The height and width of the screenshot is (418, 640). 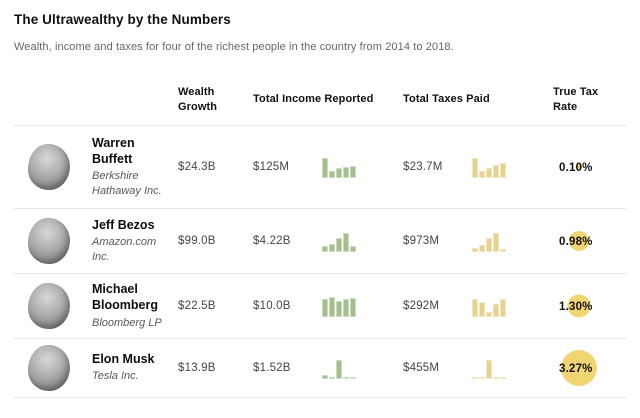 What do you see at coordinates (272, 305) in the screenshot?
I see `total-income-value: $10.0B` at bounding box center [272, 305].